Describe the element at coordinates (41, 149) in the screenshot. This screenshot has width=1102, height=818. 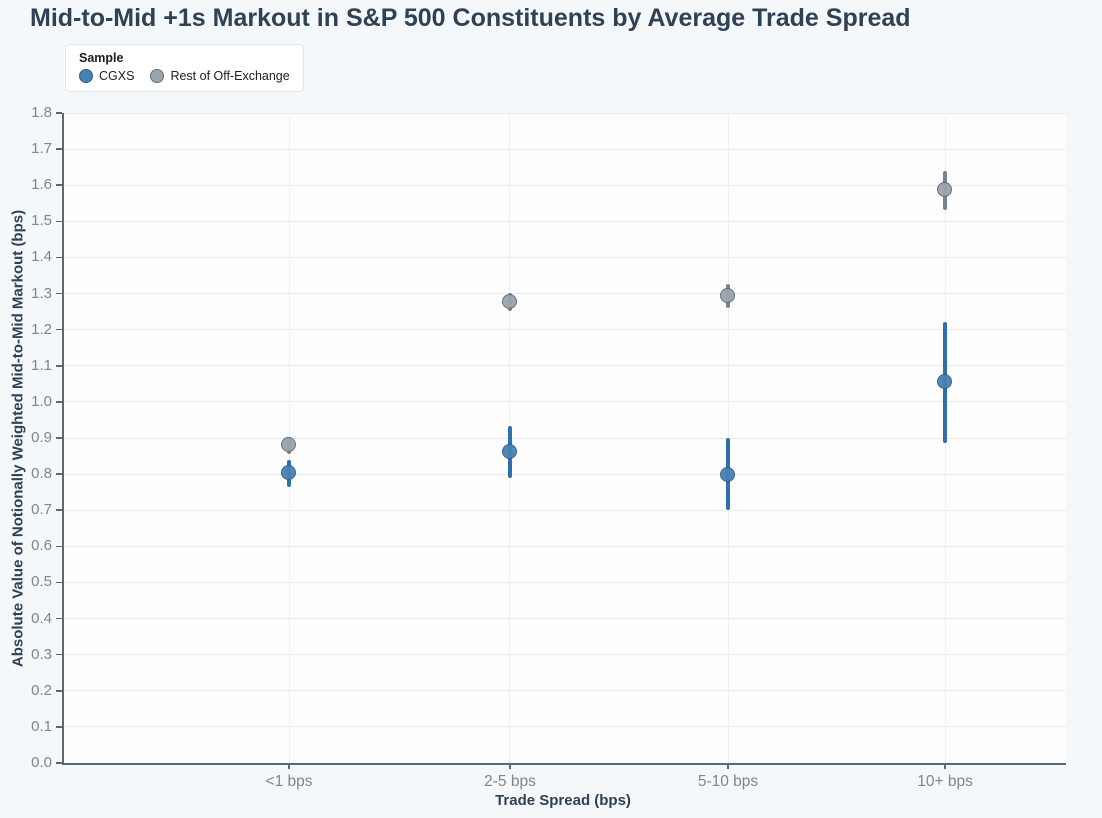
I see `y-tick-label: 1.7` at that location.